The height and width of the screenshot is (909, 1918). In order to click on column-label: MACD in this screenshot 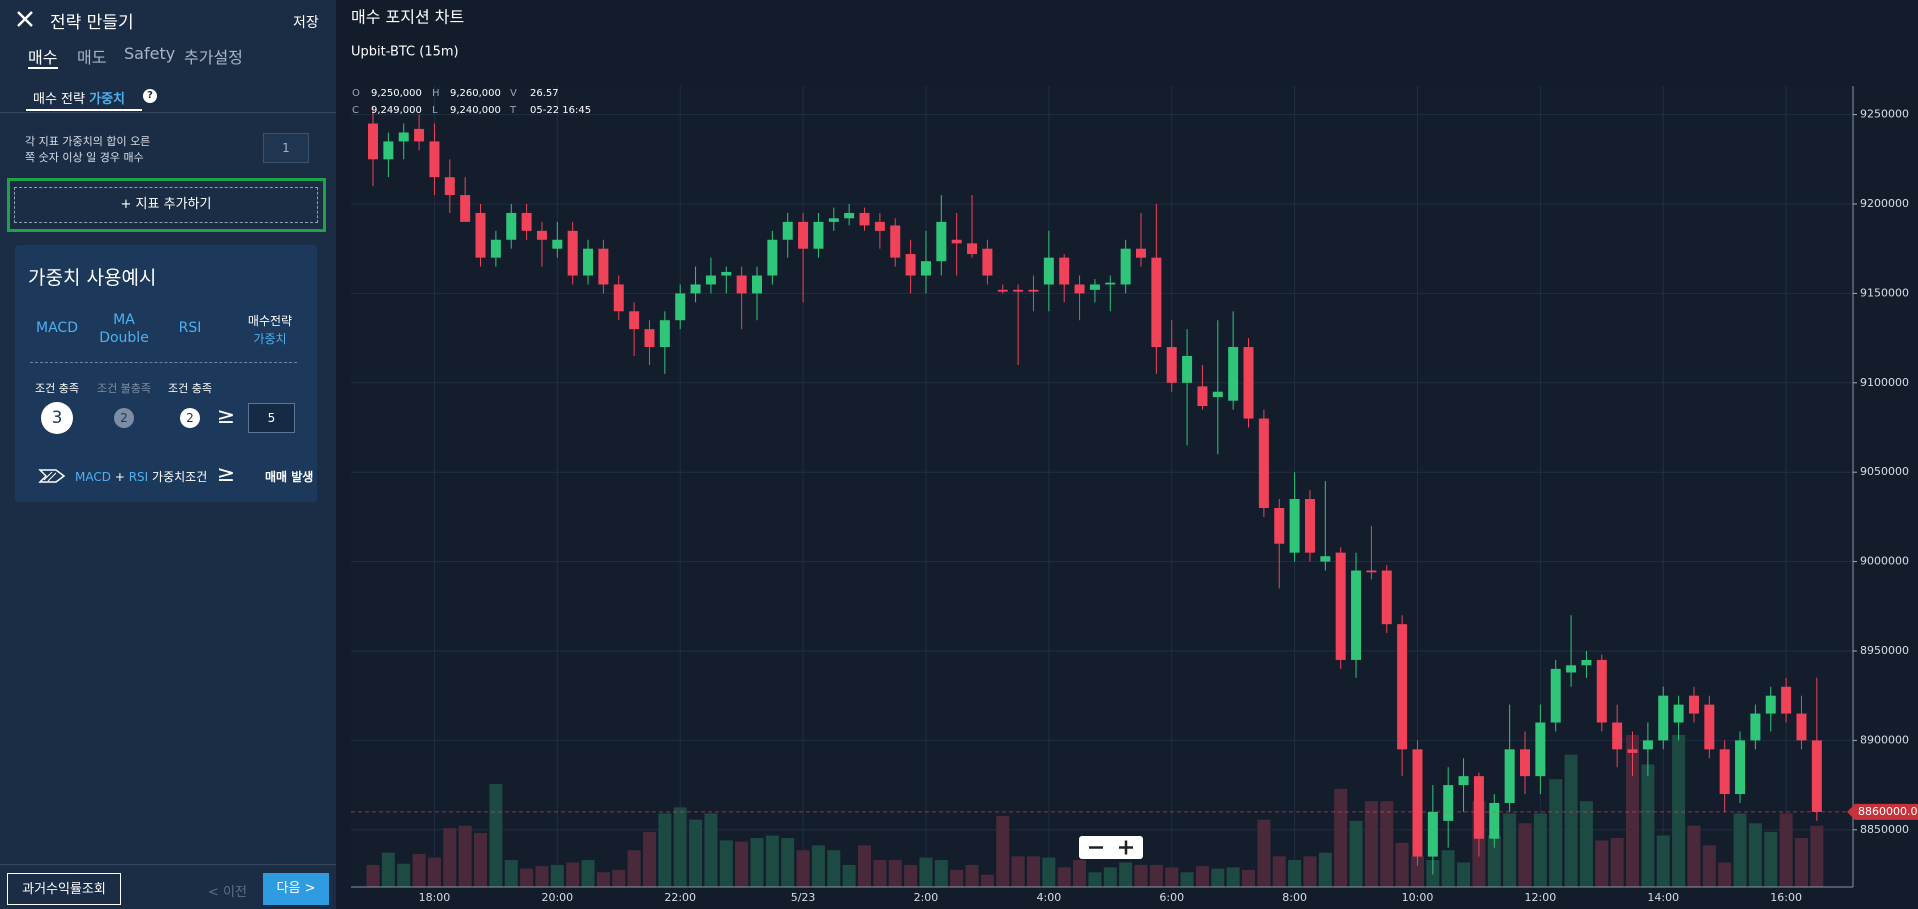, I will do `click(57, 328)`.